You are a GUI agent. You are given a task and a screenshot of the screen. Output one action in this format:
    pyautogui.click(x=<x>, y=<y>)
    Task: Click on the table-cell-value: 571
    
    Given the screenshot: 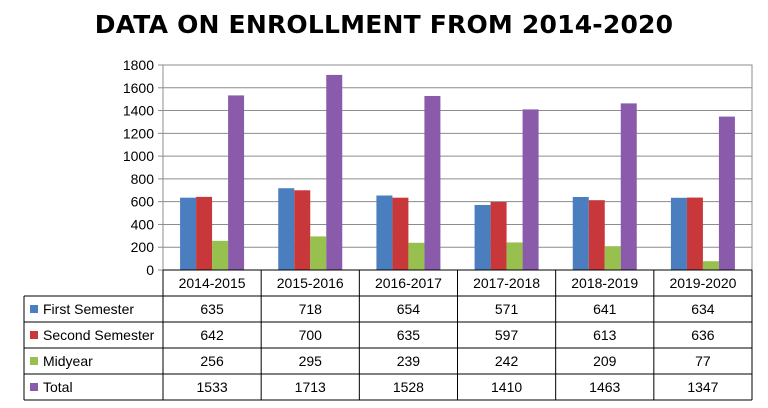 What is the action you would take?
    pyautogui.click(x=507, y=309)
    